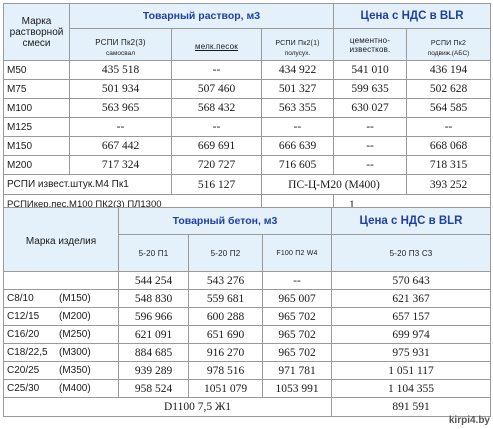 This screenshot has width=493, height=429. Describe the element at coordinates (120, 108) in the screenshot. I see `value-cell: 563 965` at that location.